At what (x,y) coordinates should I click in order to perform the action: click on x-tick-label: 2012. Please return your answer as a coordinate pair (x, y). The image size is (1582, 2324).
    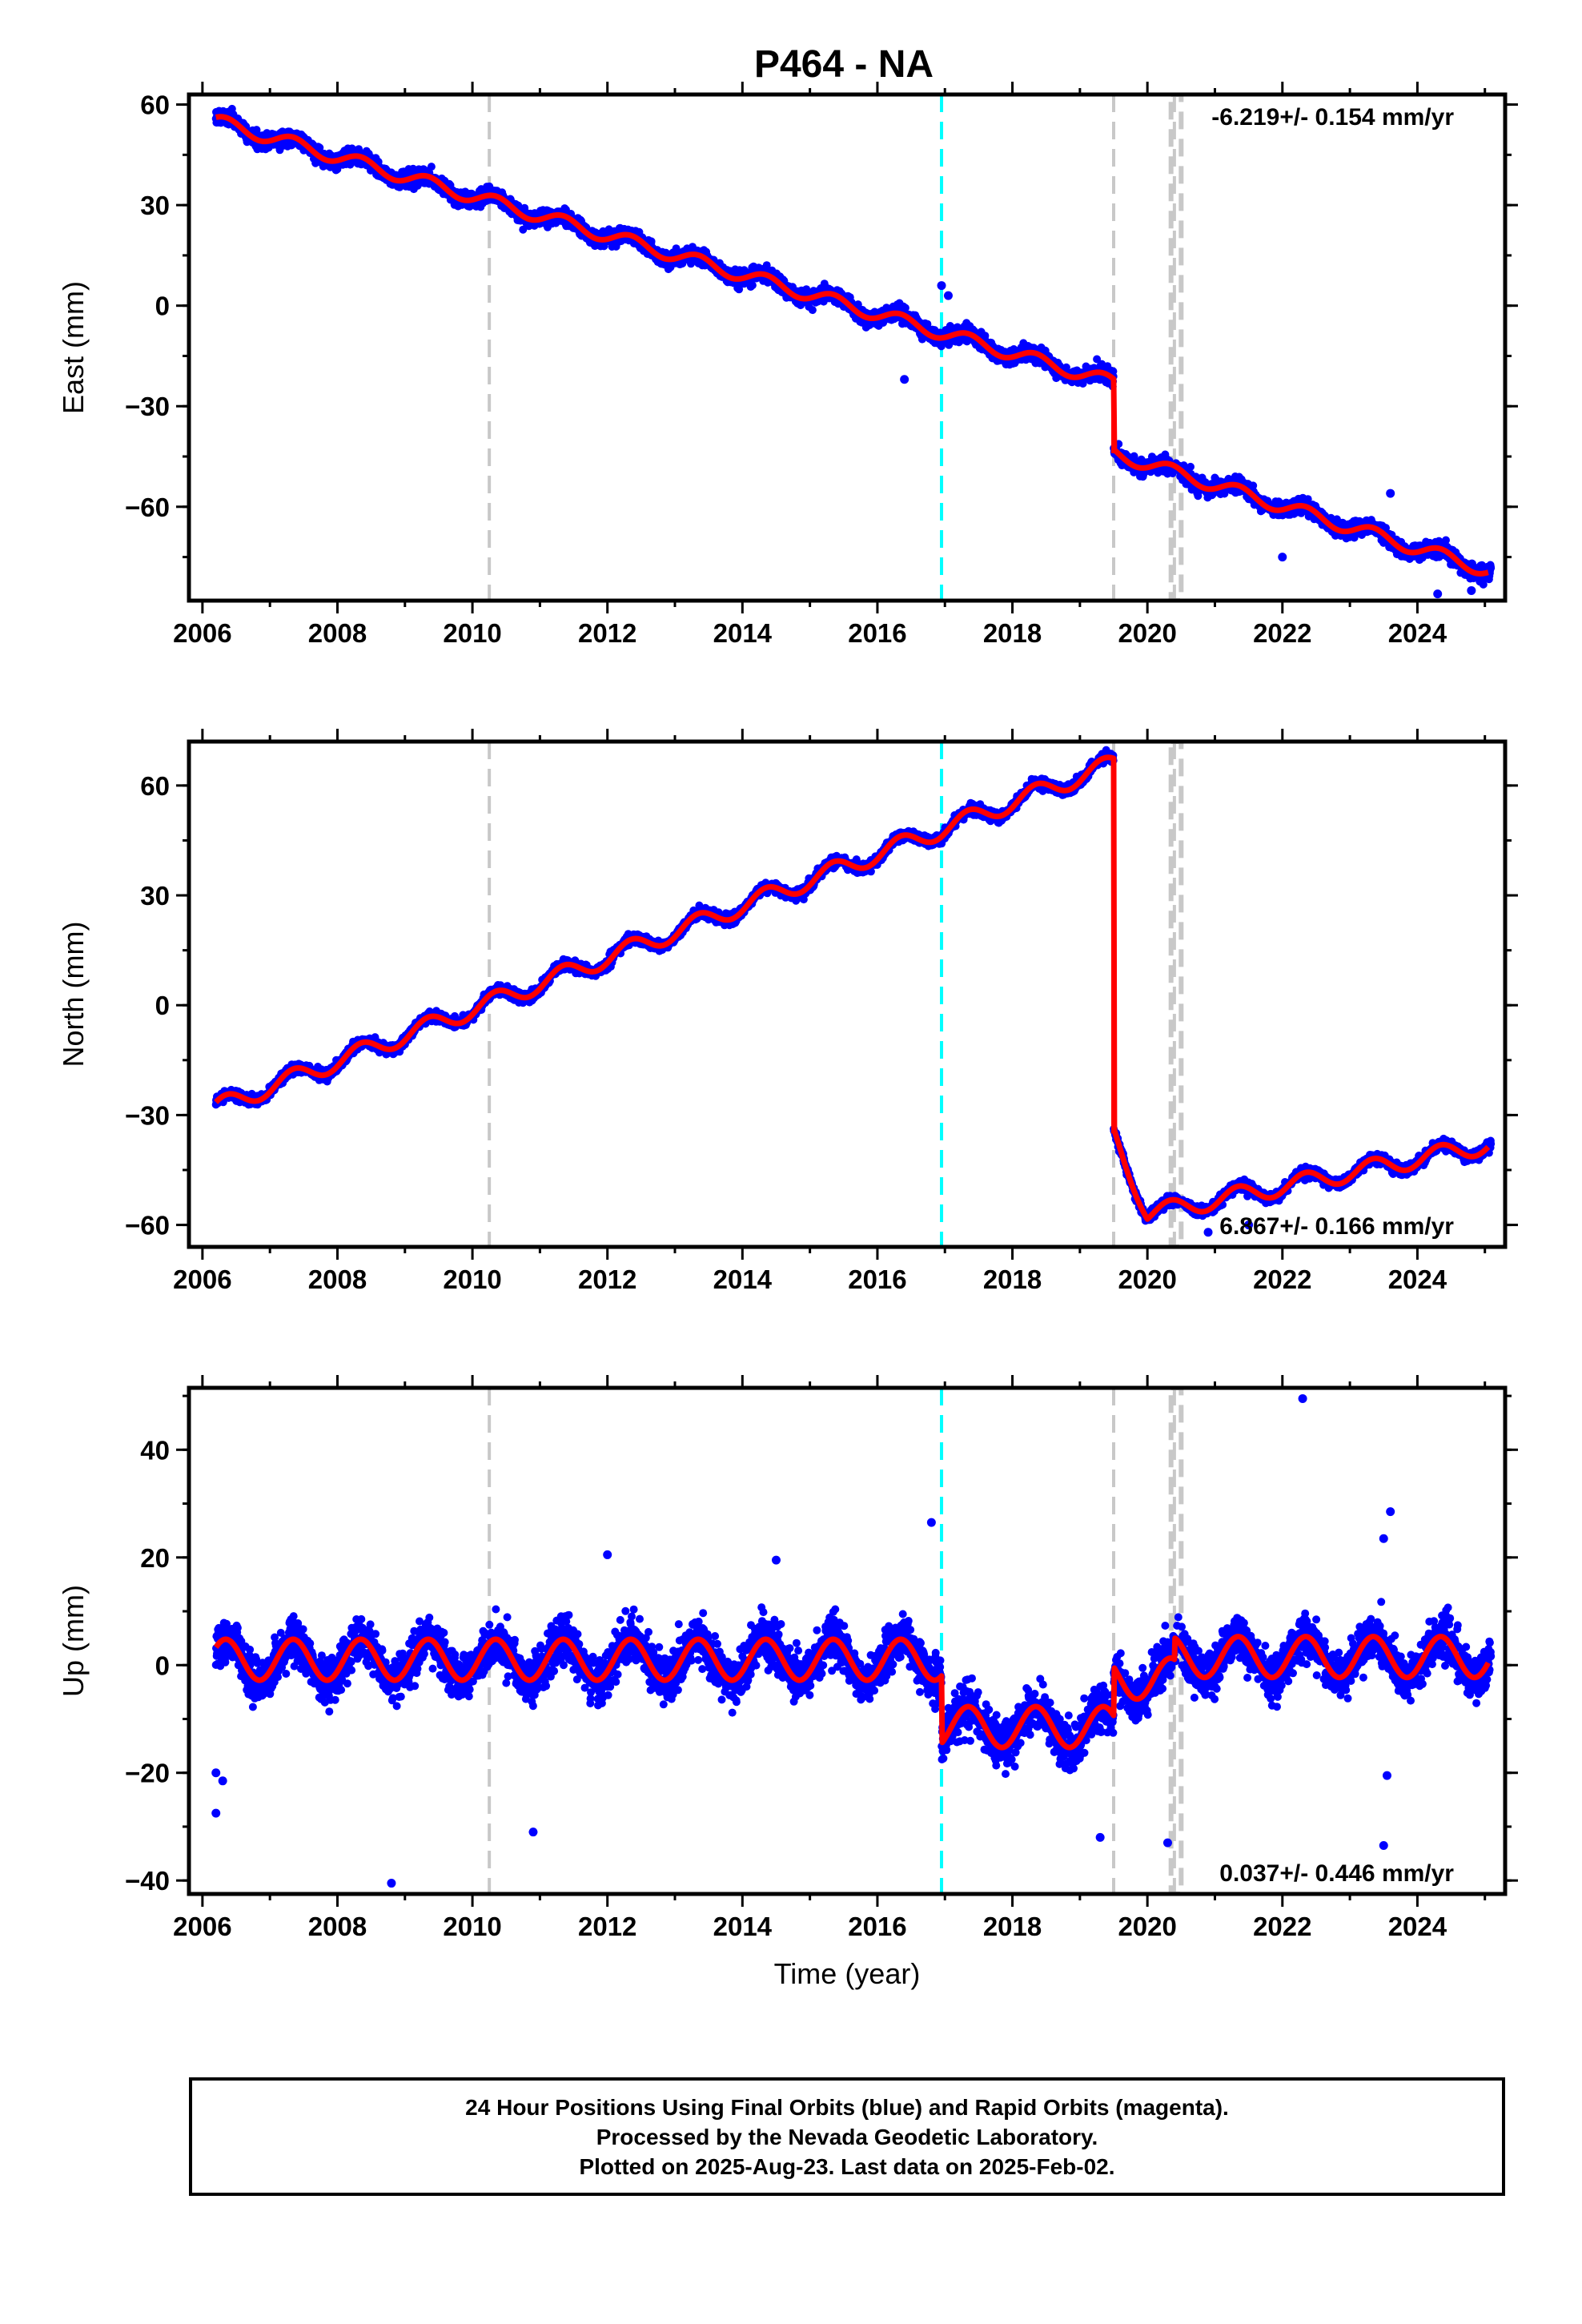
    Looking at the image, I should click on (607, 633).